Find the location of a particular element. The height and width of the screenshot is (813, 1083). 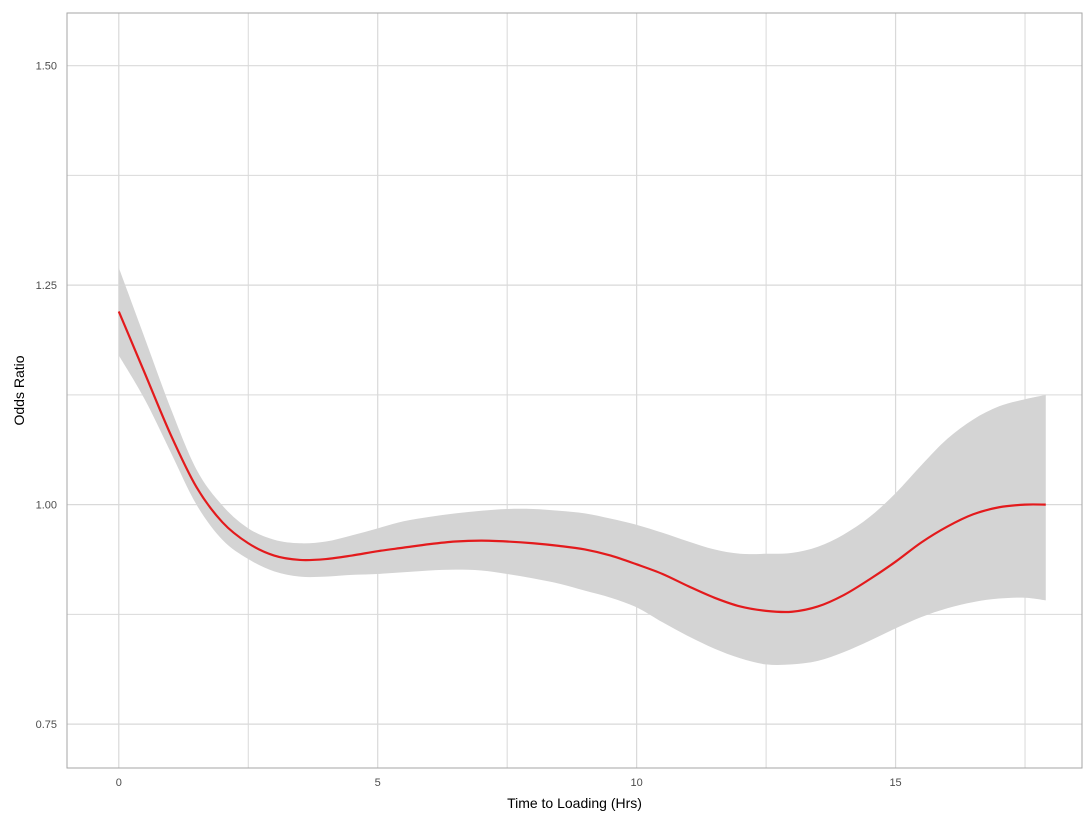

y-tick-label: 1.00 is located at coordinates (46, 506).